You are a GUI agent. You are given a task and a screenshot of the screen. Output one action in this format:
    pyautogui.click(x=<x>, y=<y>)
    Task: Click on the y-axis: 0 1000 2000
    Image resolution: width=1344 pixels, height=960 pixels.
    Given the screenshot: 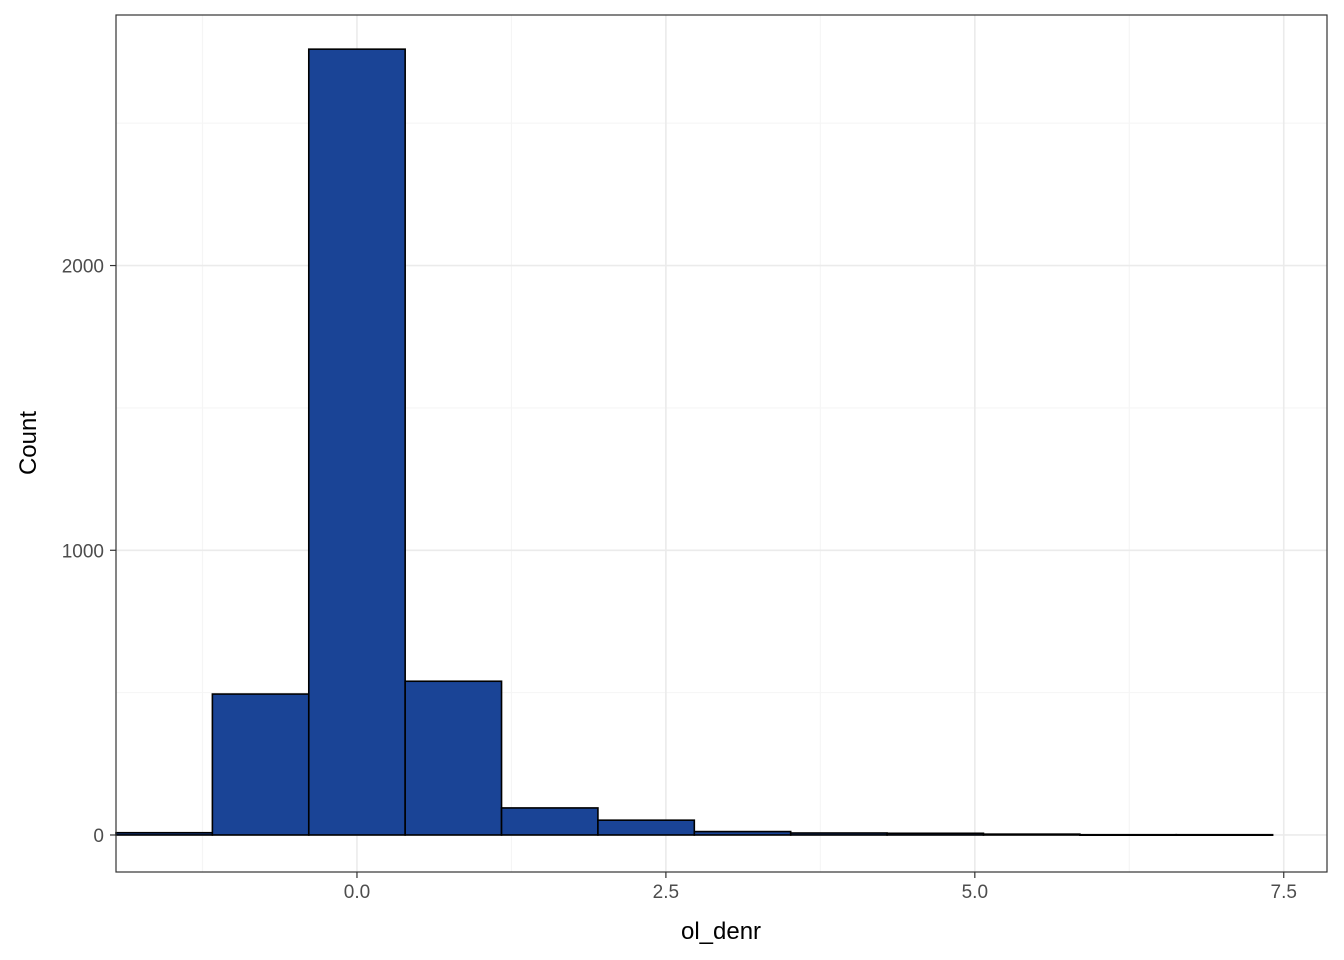 What is the action you would take?
    pyautogui.click(x=89, y=552)
    